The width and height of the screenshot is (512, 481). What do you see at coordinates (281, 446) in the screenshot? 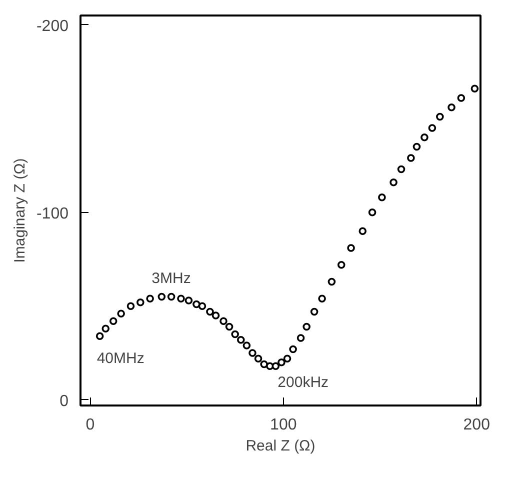
I see `x-axis-title: Real Z (Ω)` at bounding box center [281, 446].